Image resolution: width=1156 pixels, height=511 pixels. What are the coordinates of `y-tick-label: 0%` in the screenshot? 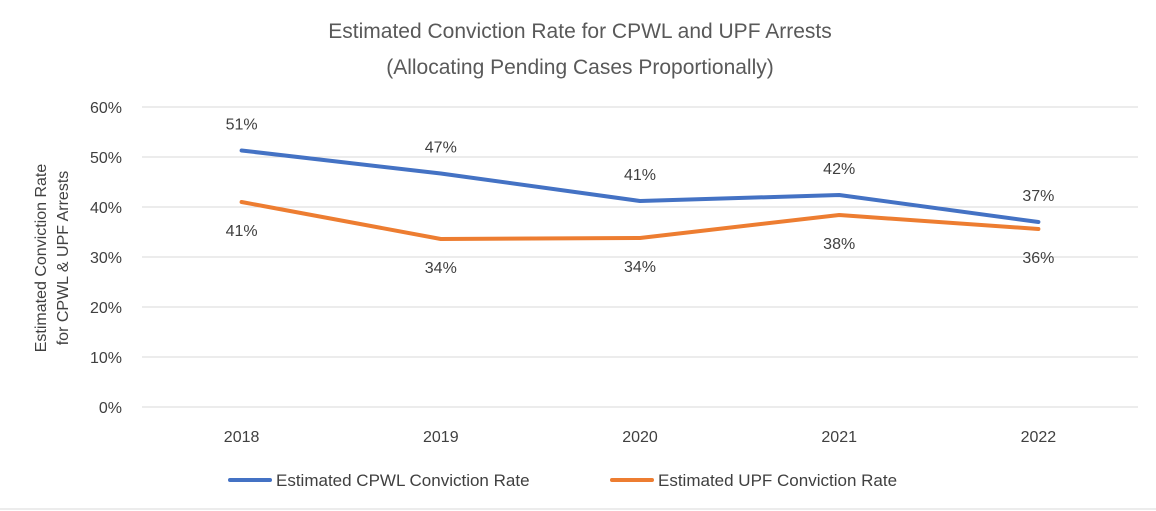 It's located at (110, 408).